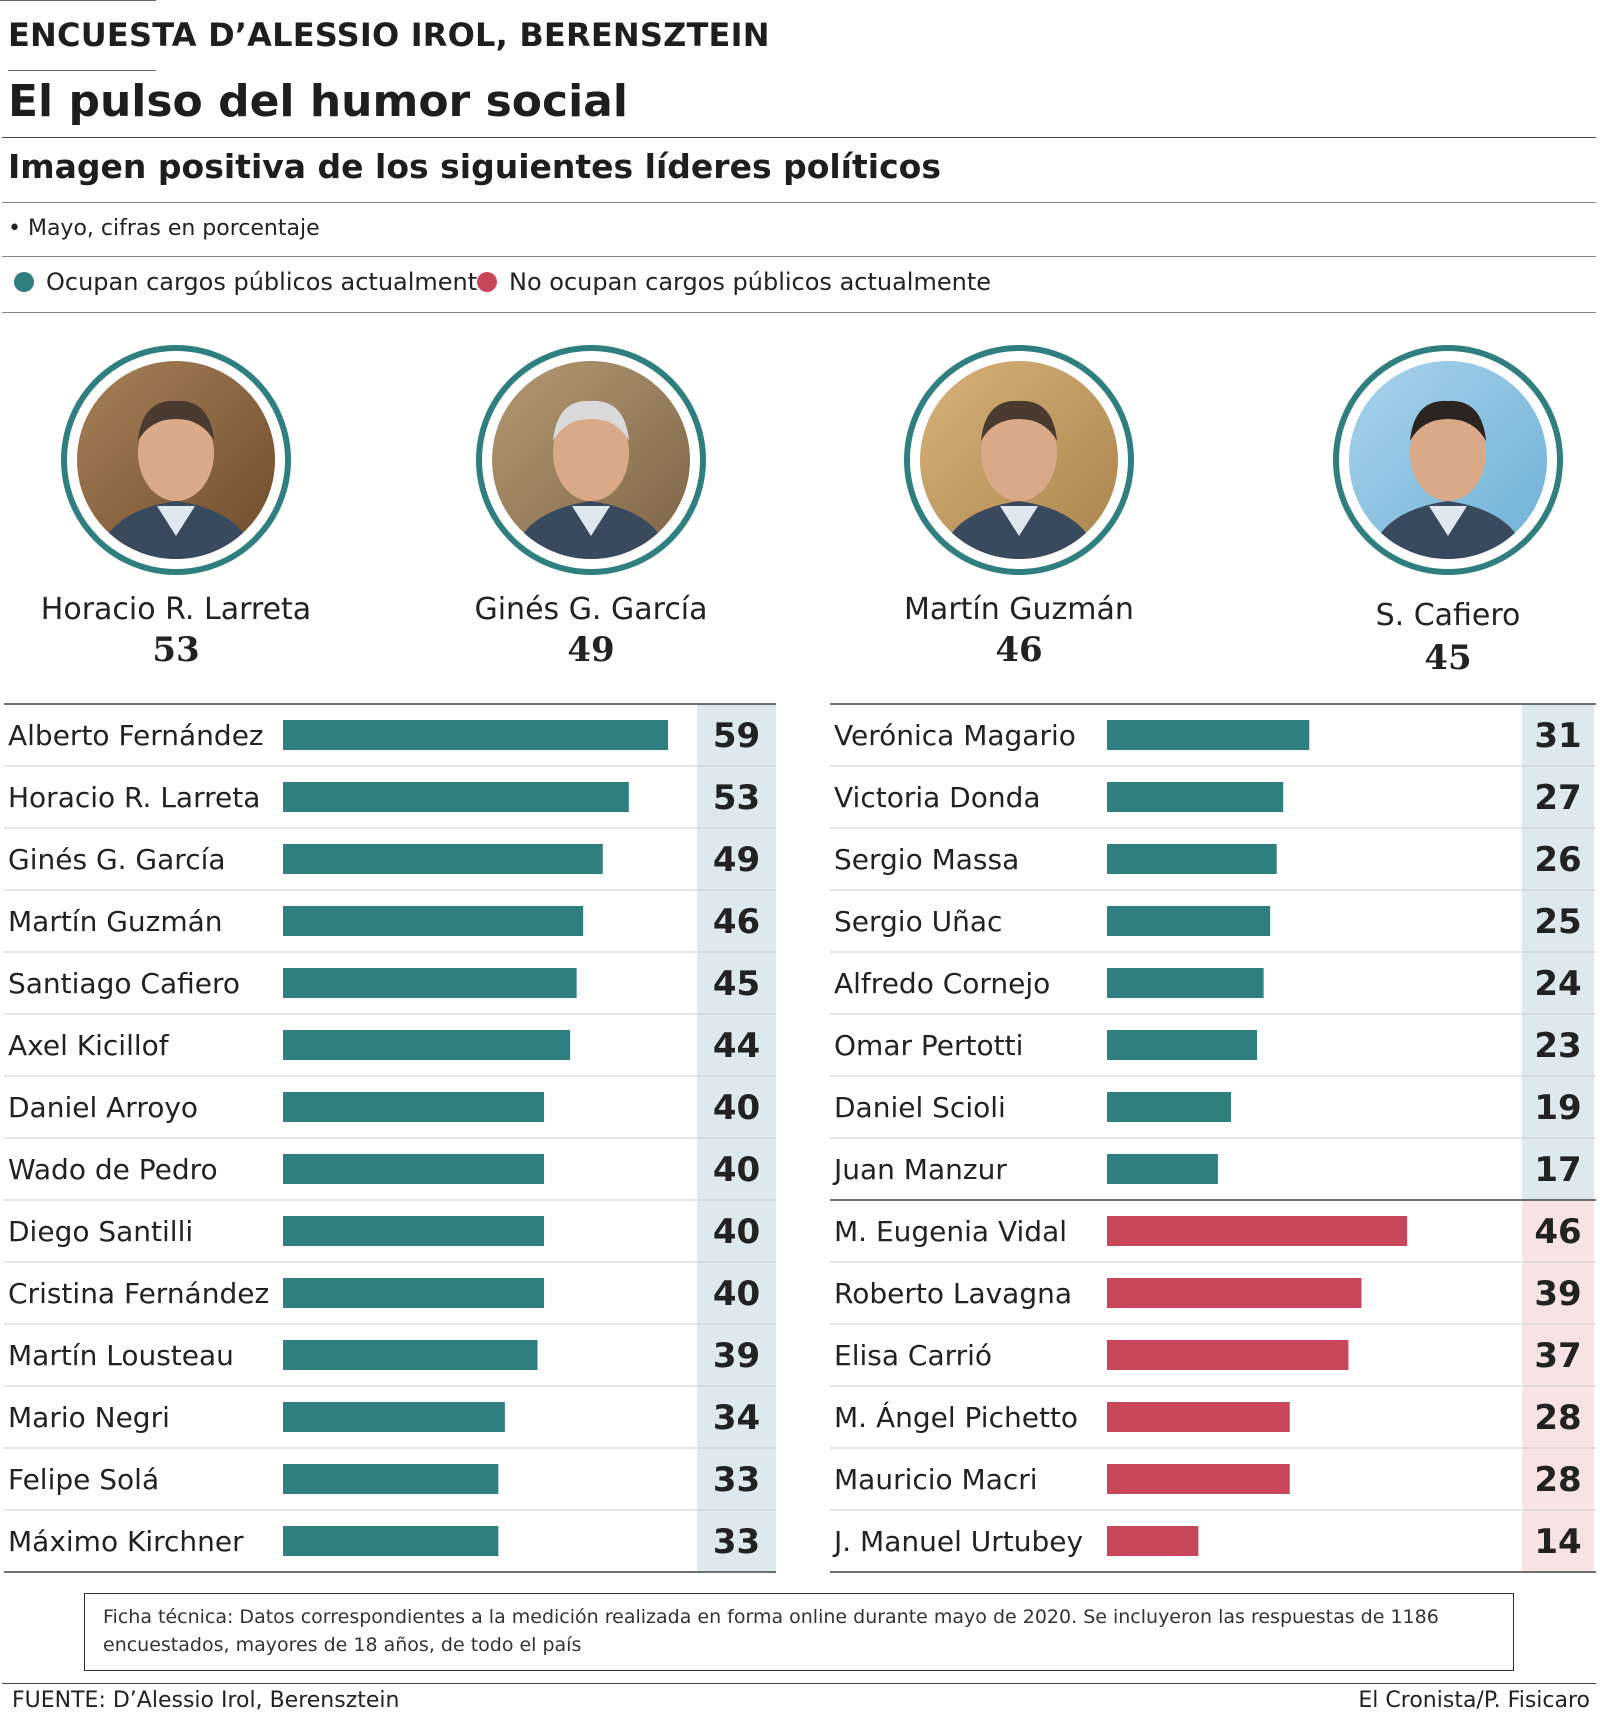 The width and height of the screenshot is (1600, 1718). Describe the element at coordinates (1557, 1542) in the screenshot. I see `bar-value: 14` at that location.